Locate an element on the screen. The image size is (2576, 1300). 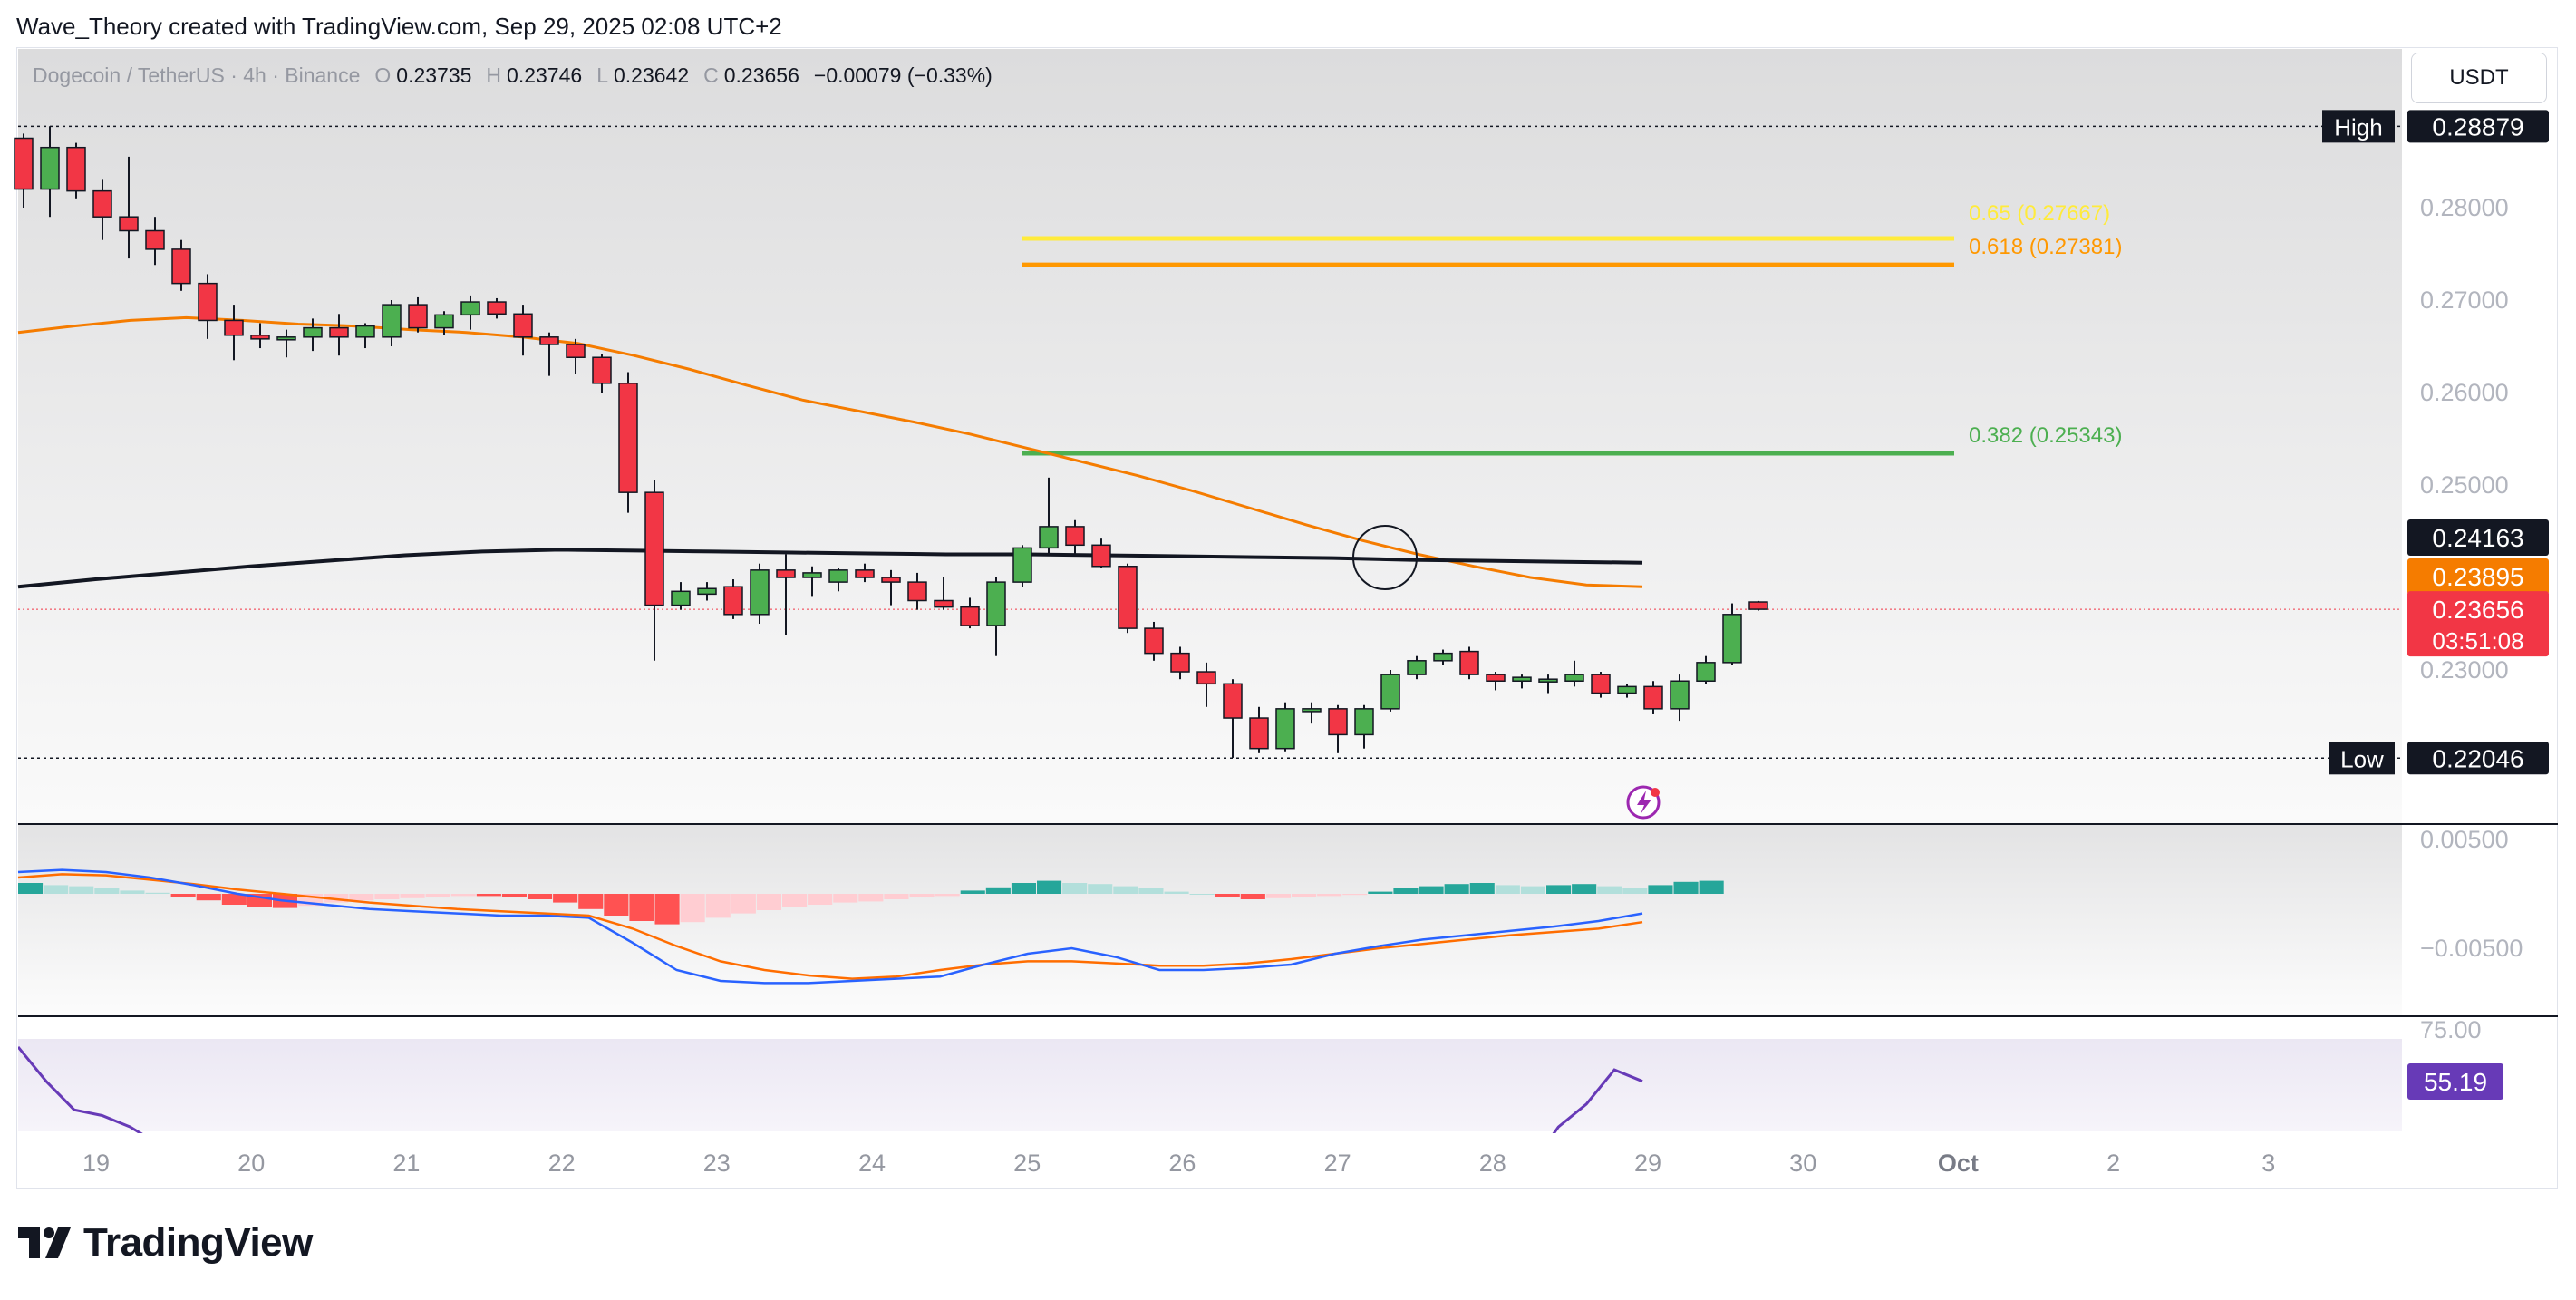
macd-line is located at coordinates (830, 927).